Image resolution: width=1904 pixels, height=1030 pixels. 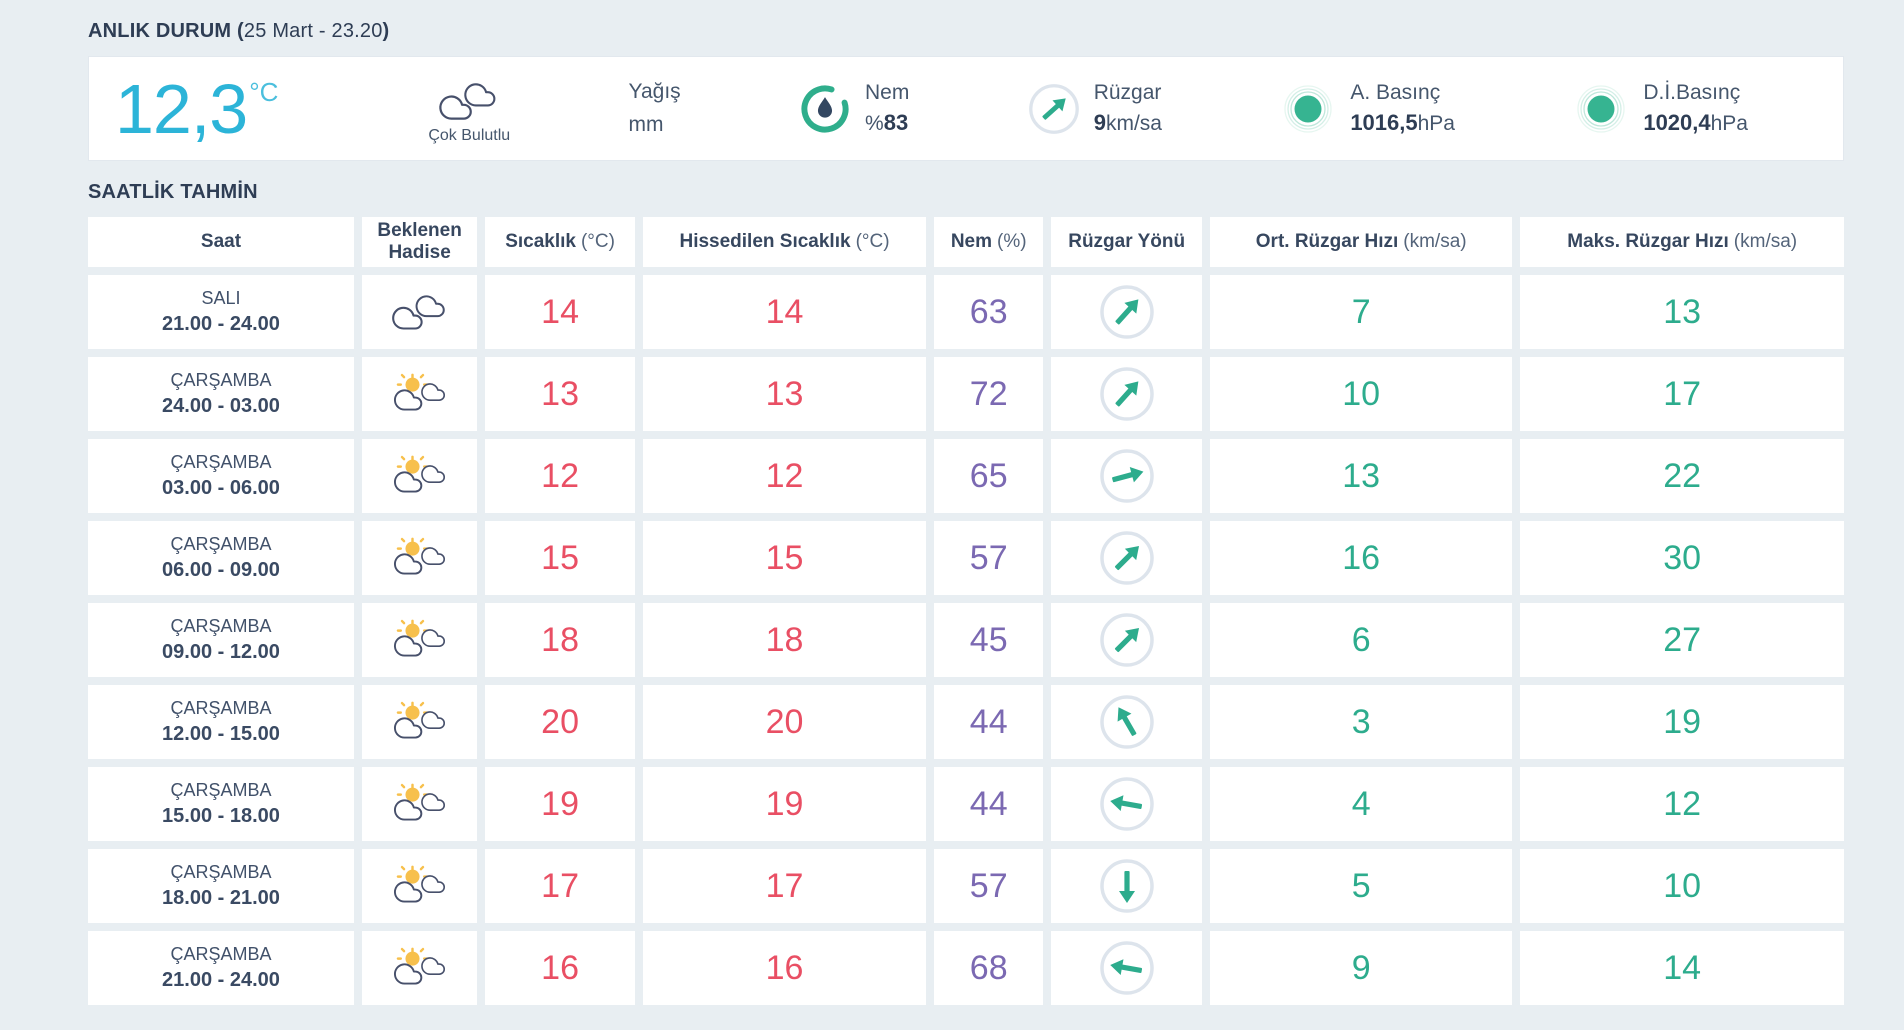 What do you see at coordinates (560, 242) in the screenshot?
I see `header-temperature: Sıcaklık (°C)` at bounding box center [560, 242].